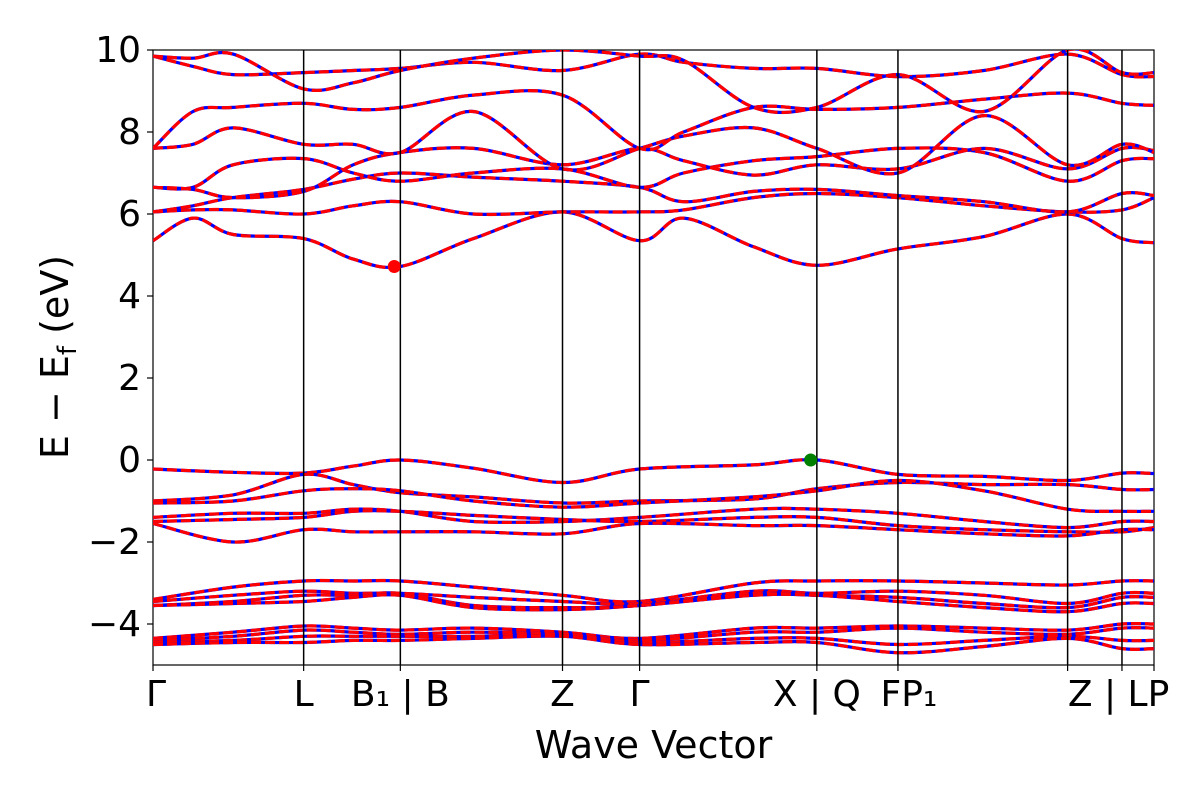  Describe the element at coordinates (1118, 694) in the screenshot. I see `x-tick-label: Z | LP` at that location.